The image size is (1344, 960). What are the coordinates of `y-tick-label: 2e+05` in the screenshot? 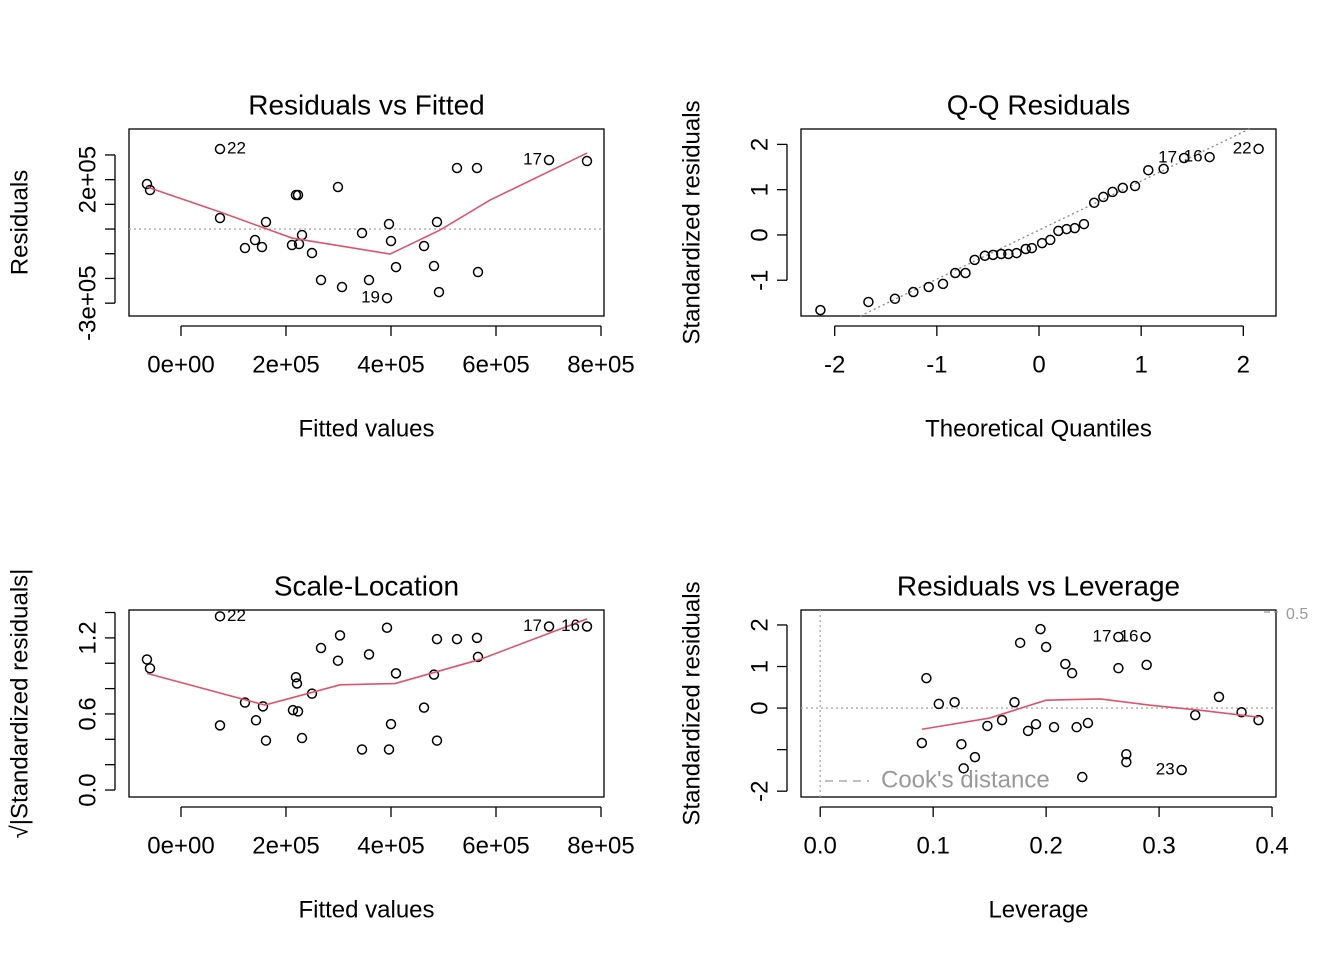 It's located at (87, 179).